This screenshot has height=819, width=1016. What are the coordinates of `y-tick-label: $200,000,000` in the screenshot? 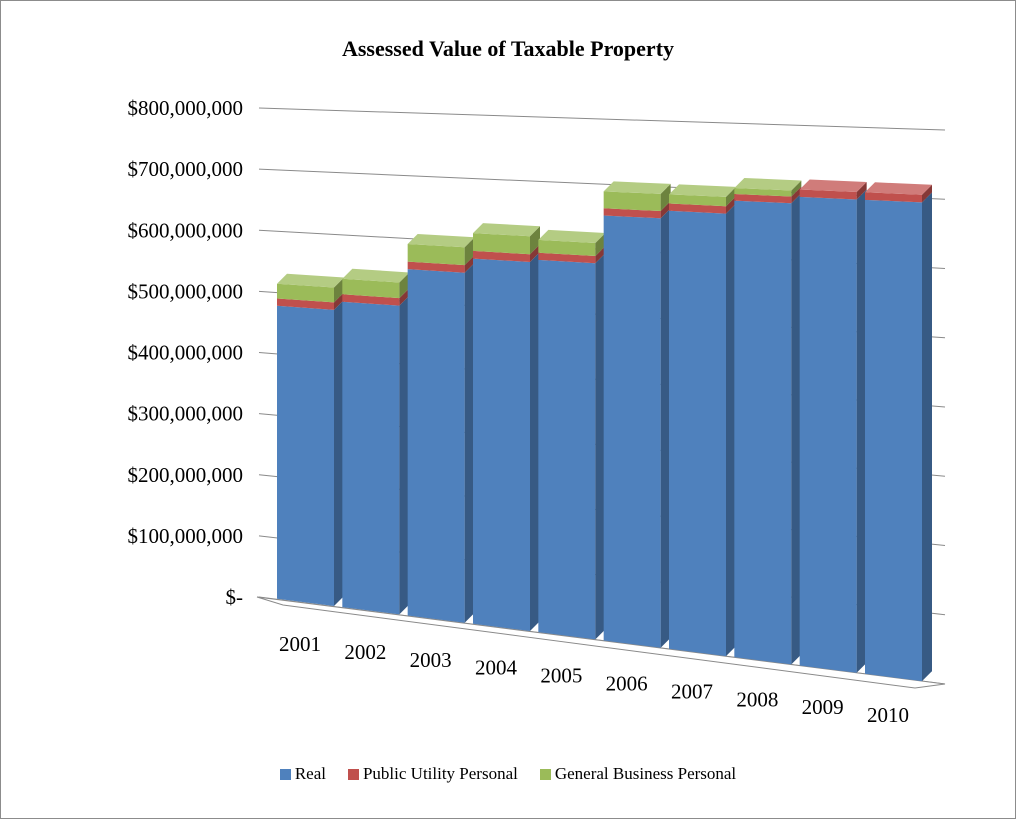 It's located at (186, 475).